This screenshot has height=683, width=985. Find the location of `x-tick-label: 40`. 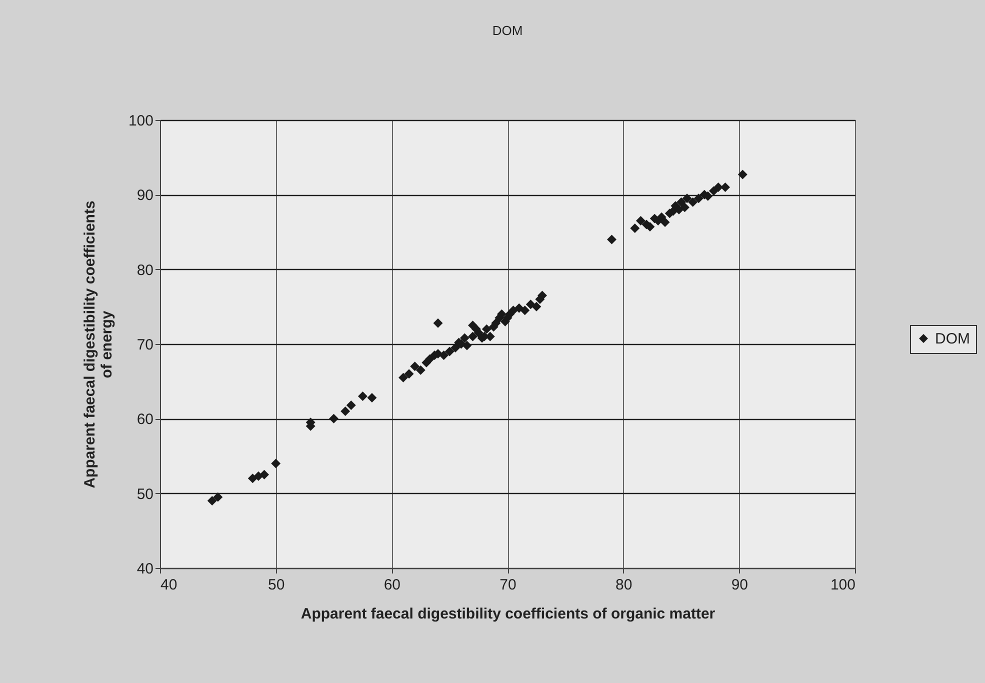

x-tick-label: 40 is located at coordinates (169, 585).